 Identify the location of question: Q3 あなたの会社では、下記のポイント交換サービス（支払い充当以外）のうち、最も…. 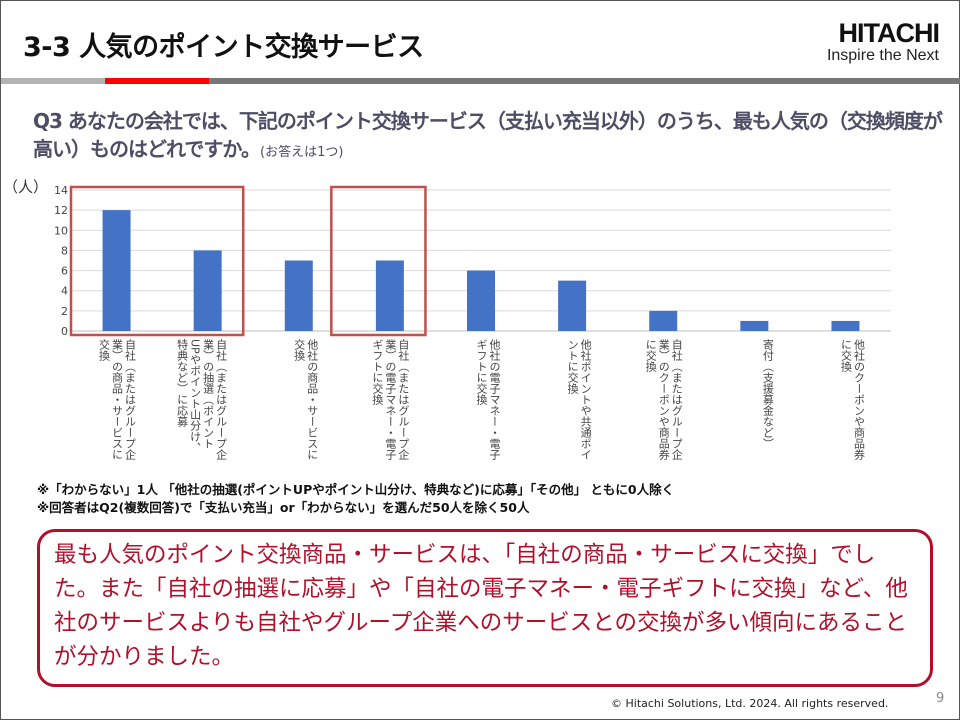
(493, 137).